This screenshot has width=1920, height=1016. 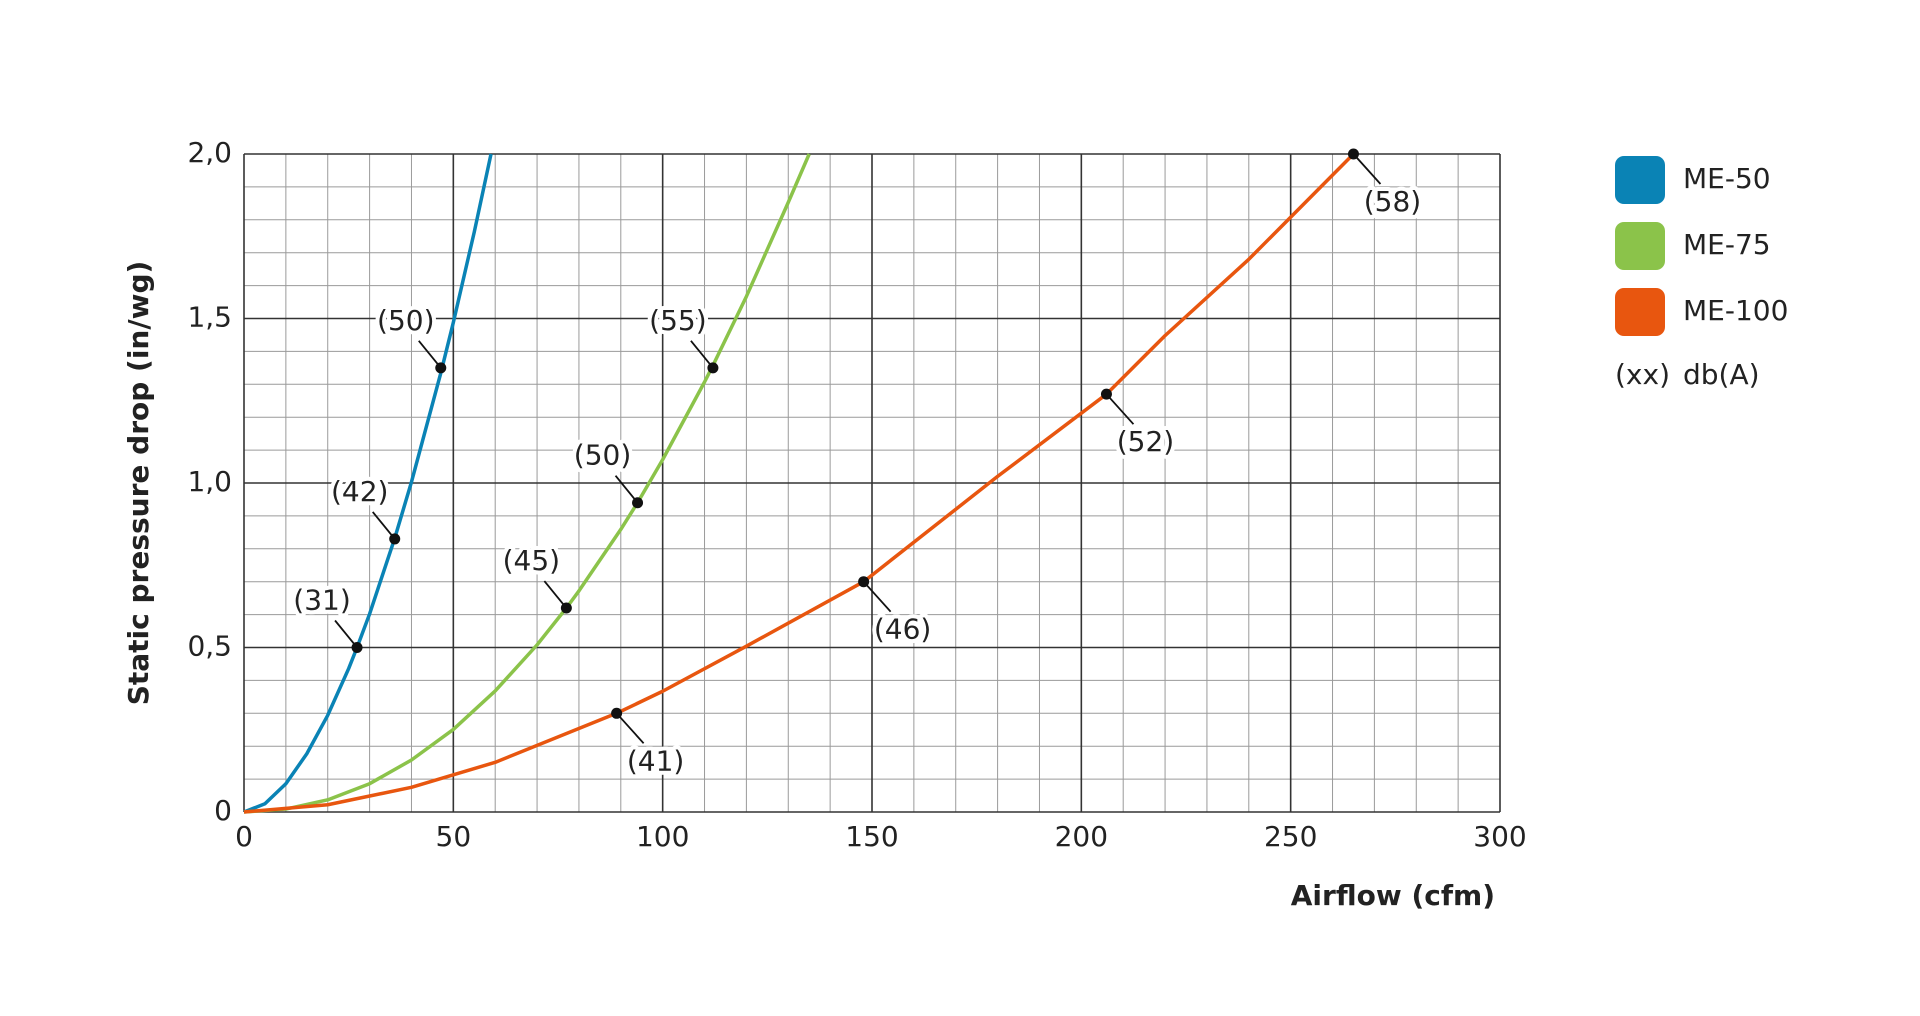 I want to click on marker-label: (41), so click(x=655, y=760).